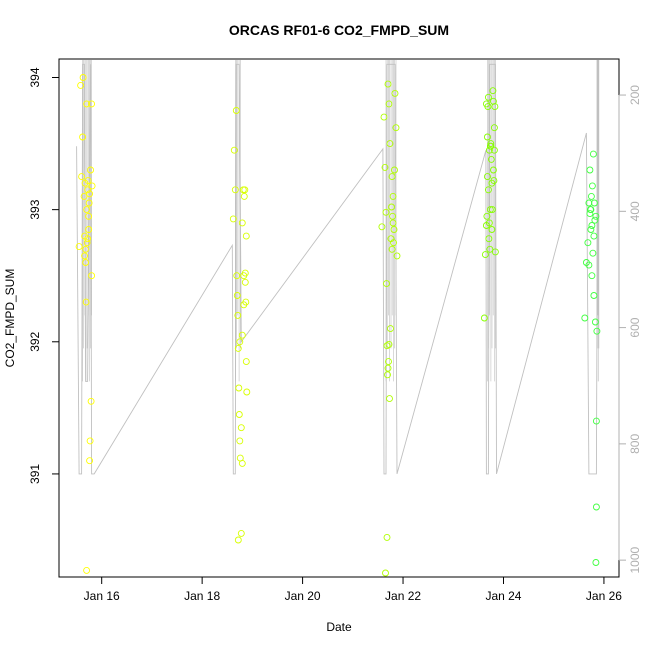 The height and width of the screenshot is (650, 650). I want to click on y2-tick-label: 200, so click(635, 95).